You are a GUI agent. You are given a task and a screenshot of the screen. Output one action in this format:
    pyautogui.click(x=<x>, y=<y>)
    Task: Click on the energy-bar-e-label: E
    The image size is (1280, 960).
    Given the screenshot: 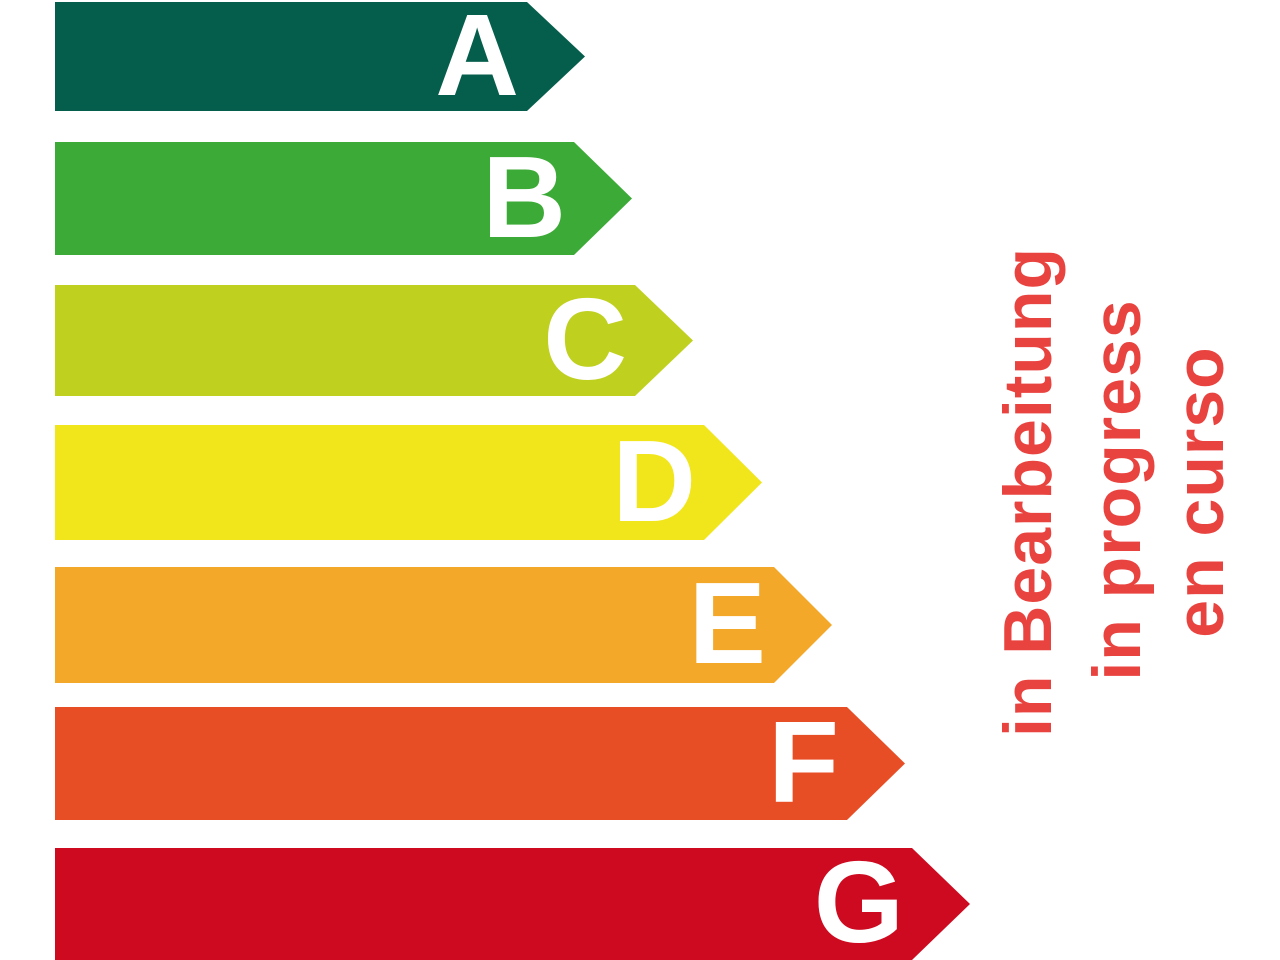 What is the action you would take?
    pyautogui.click(x=727, y=623)
    